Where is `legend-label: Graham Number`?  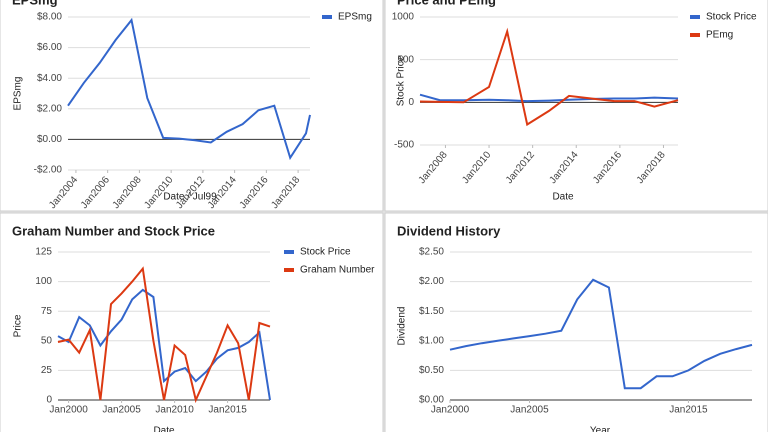
legend-label: Graham Number is located at coordinates (337, 270).